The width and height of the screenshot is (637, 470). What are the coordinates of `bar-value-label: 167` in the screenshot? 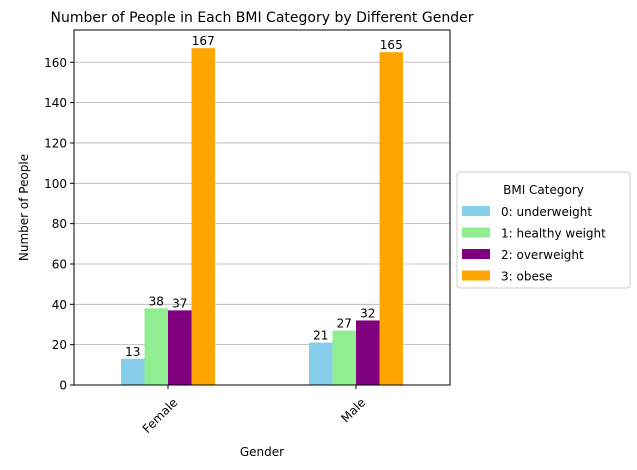 It's located at (203, 41).